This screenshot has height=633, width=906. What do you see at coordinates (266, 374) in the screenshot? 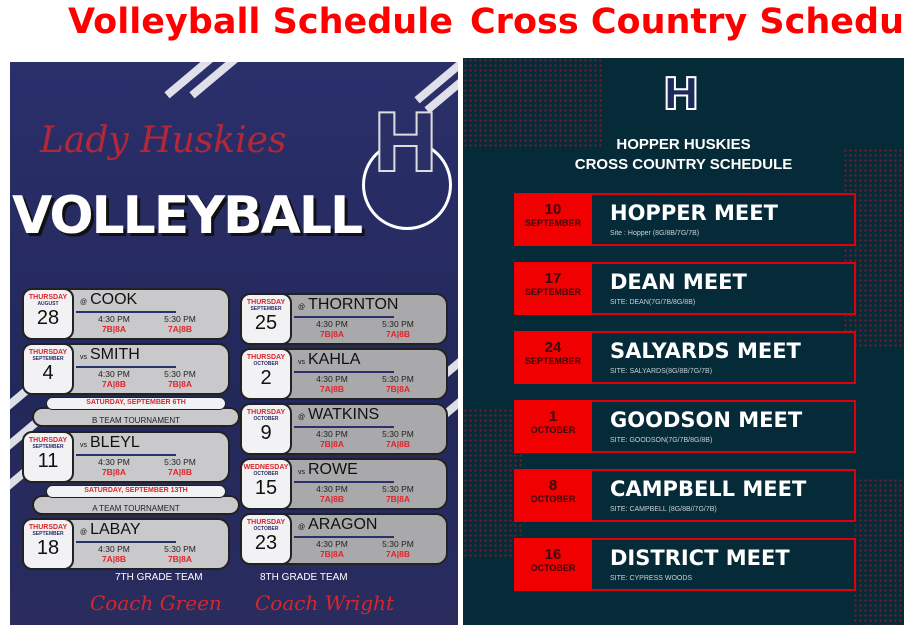
I see `game-date: THURSDAY OCTOBER 2` at bounding box center [266, 374].